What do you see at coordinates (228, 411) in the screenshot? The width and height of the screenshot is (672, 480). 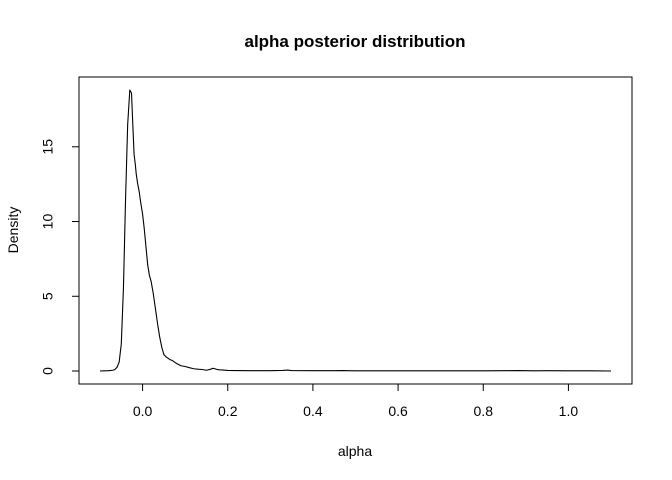 I see `x-tick-label: 0.2` at bounding box center [228, 411].